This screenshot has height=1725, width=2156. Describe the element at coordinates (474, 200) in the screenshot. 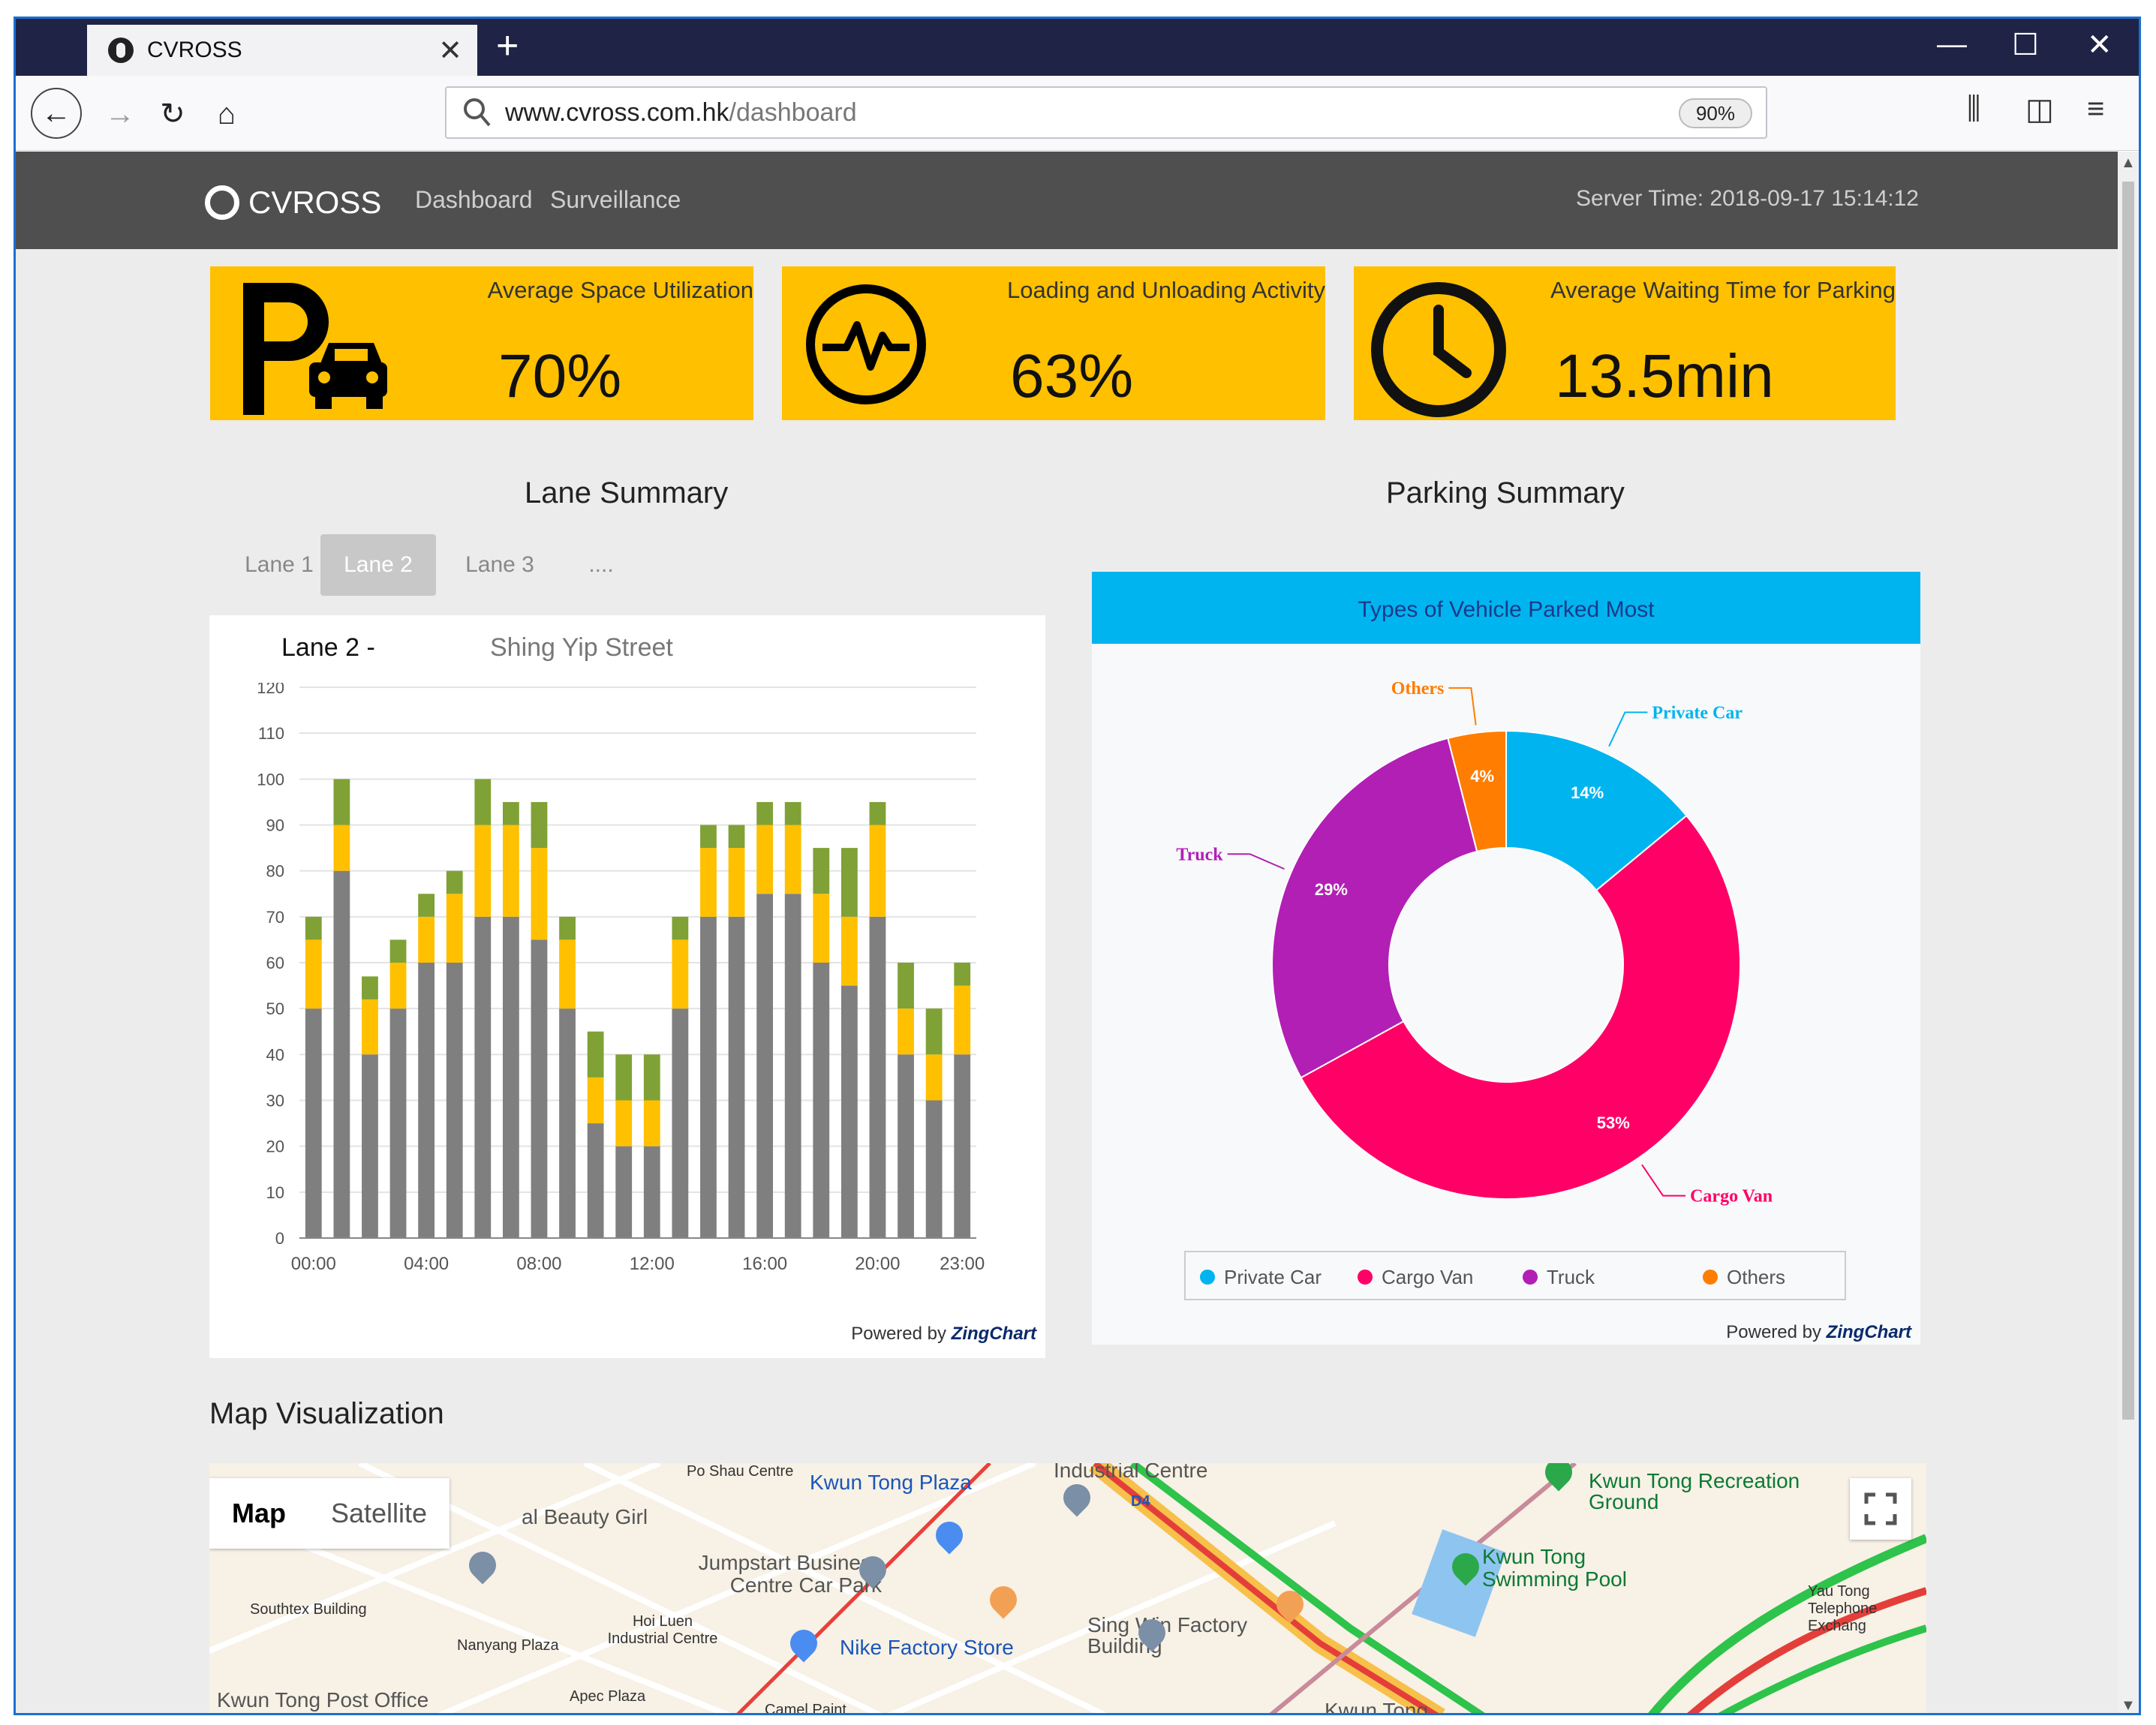

I see `nav-dashboard: Dashboard` at that location.